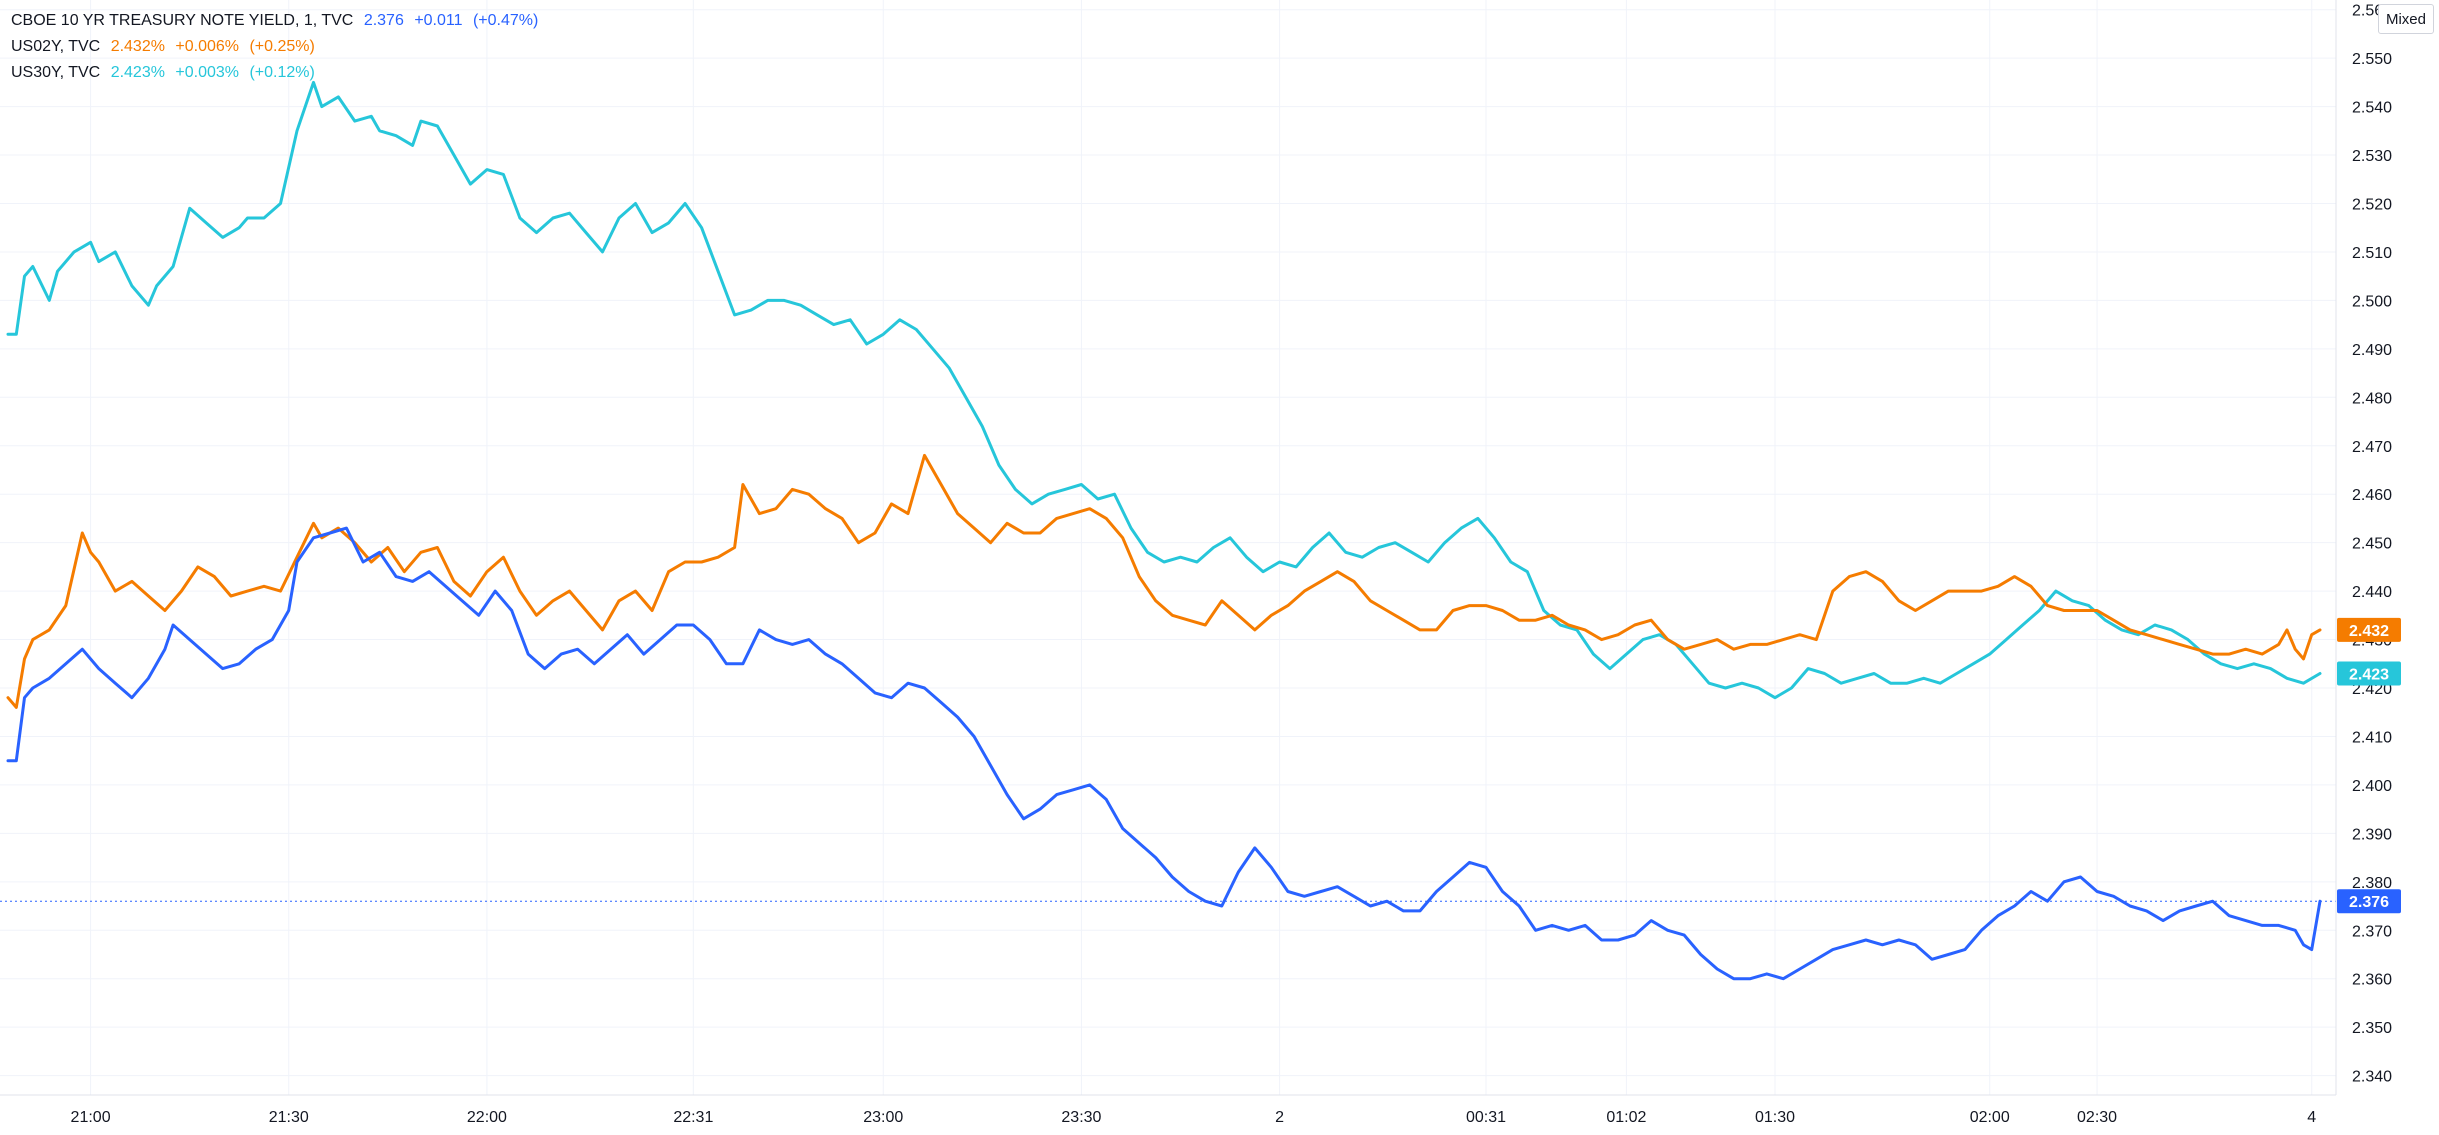 The height and width of the screenshot is (1135, 2439). Describe the element at coordinates (1626, 1117) in the screenshot. I see `x-tick-label: 01:02` at that location.